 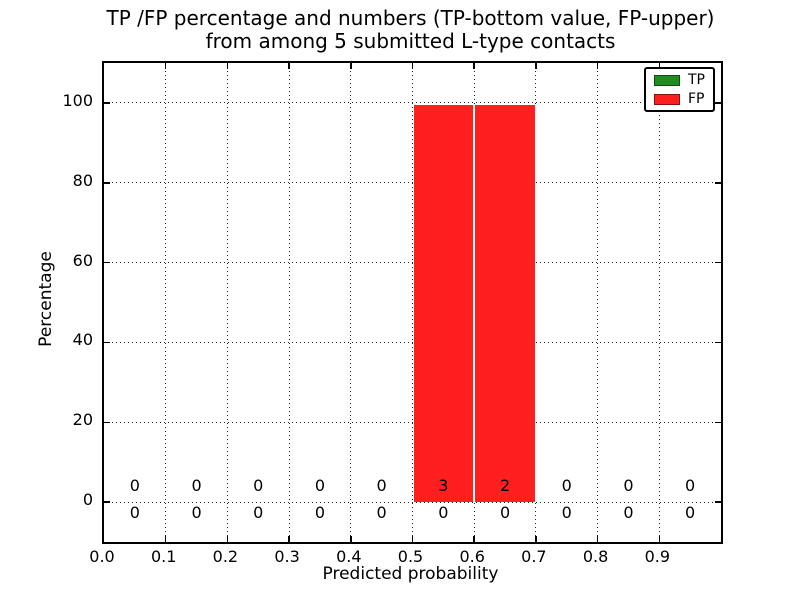 I want to click on x-tick-label: 0.7, so click(x=534, y=556).